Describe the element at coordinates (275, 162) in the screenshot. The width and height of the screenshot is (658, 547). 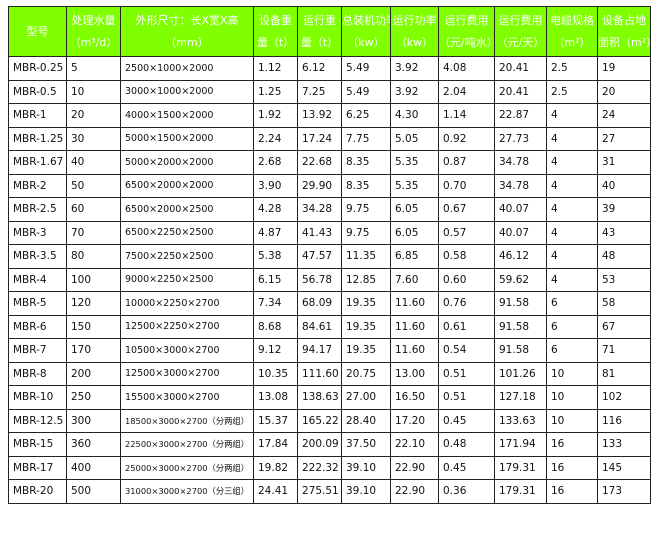
I see `cell-equipment-weight: 2.68` at that location.